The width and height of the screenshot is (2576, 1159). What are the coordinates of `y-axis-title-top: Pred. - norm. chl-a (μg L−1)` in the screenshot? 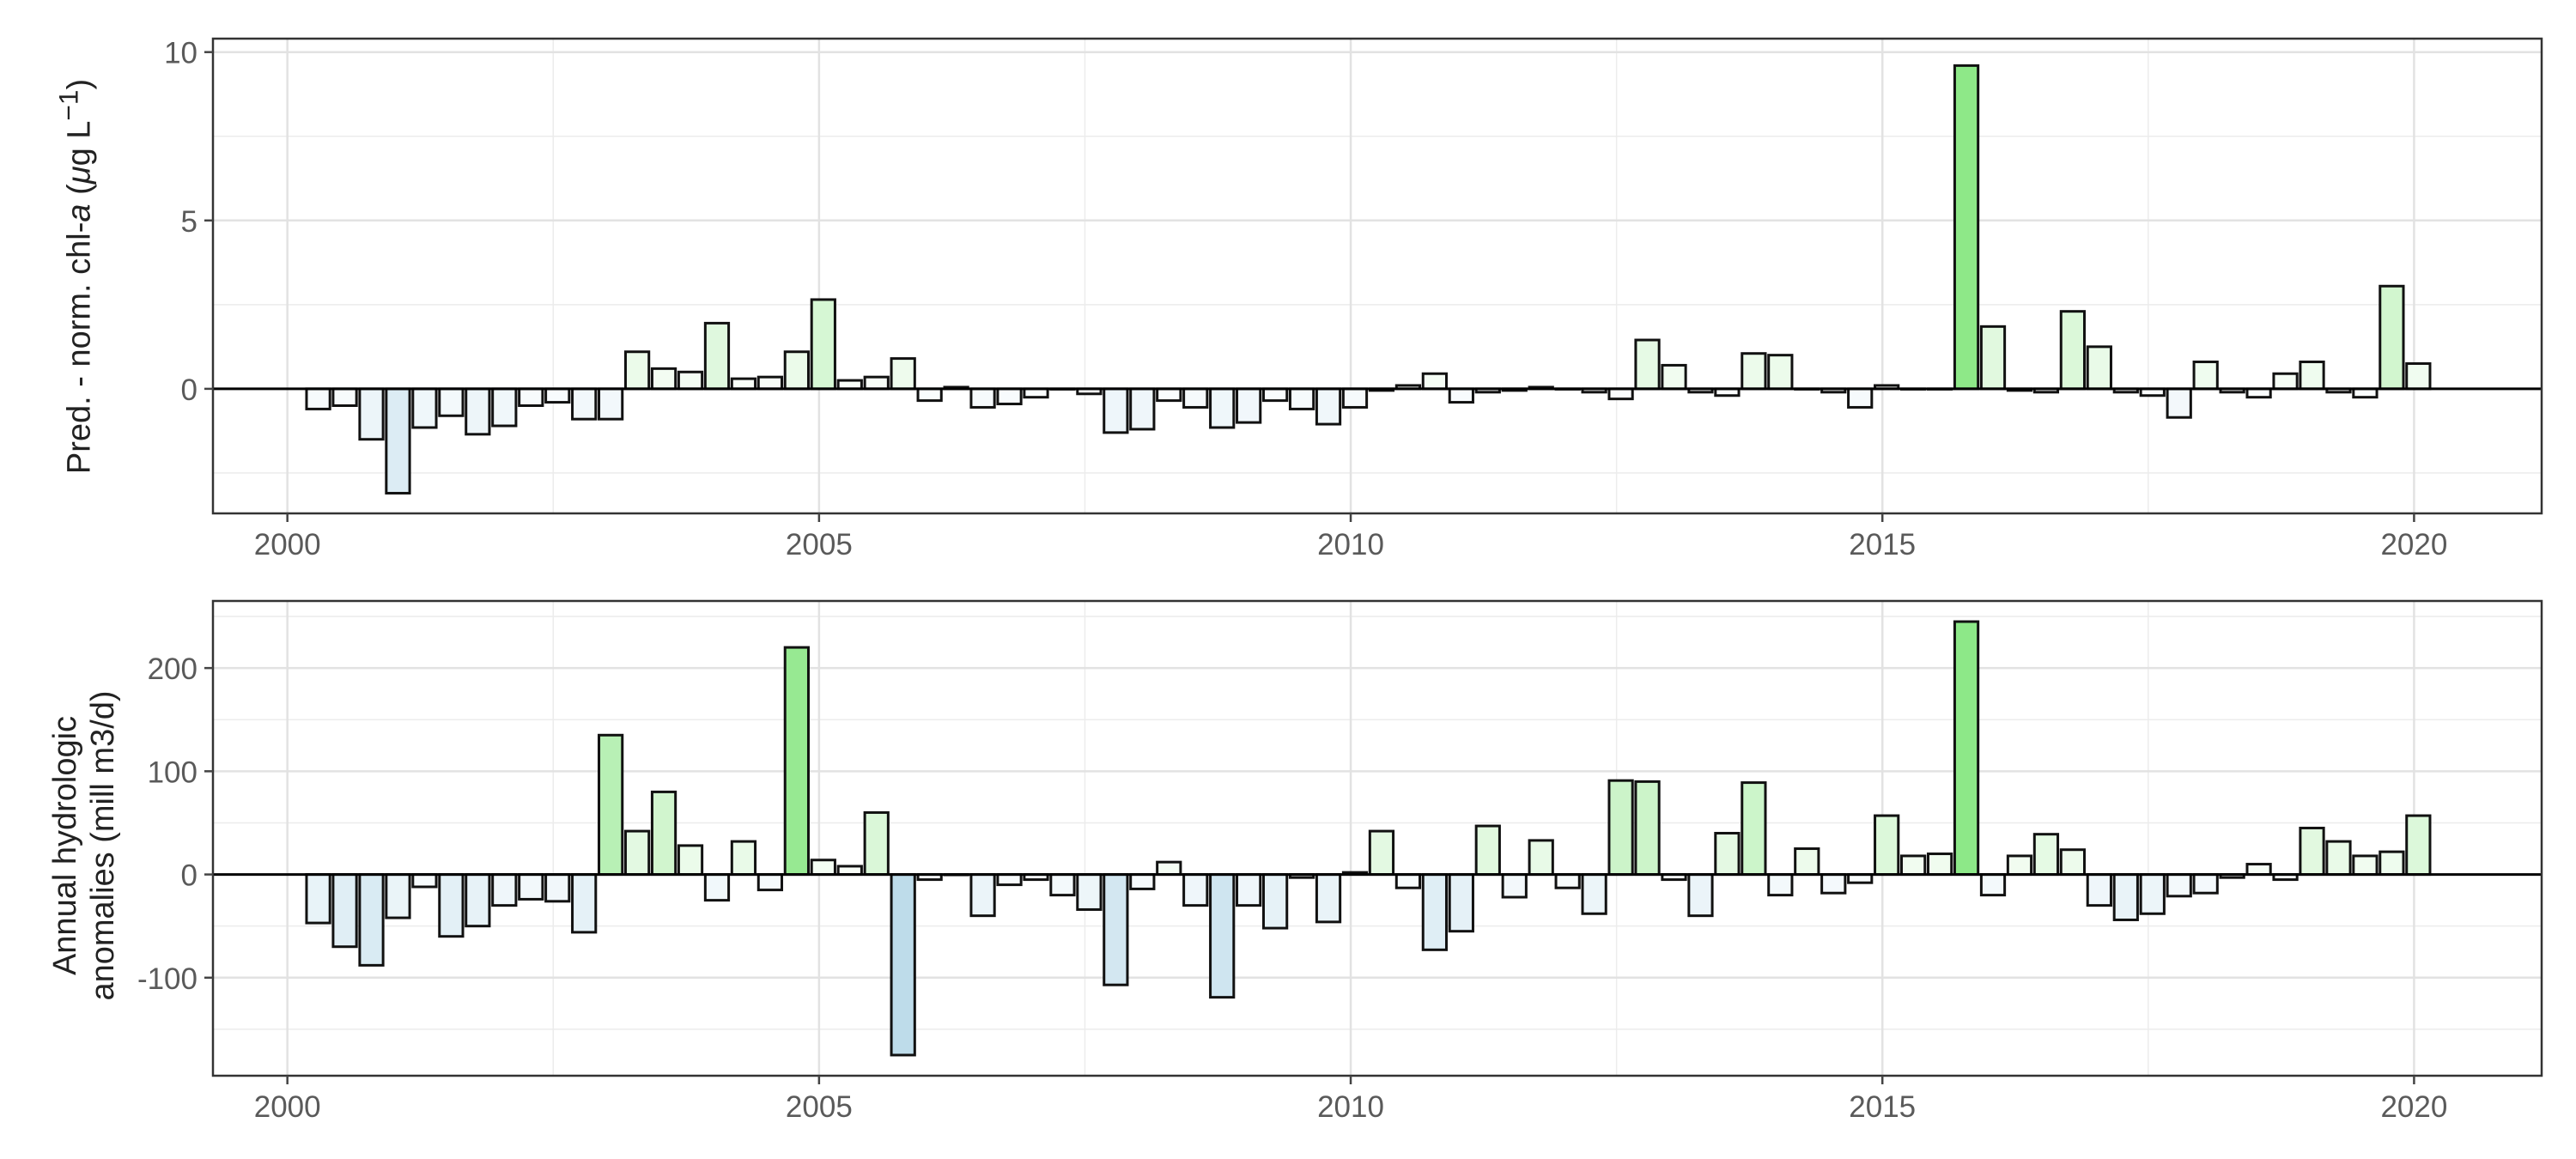 It's located at (75, 277).